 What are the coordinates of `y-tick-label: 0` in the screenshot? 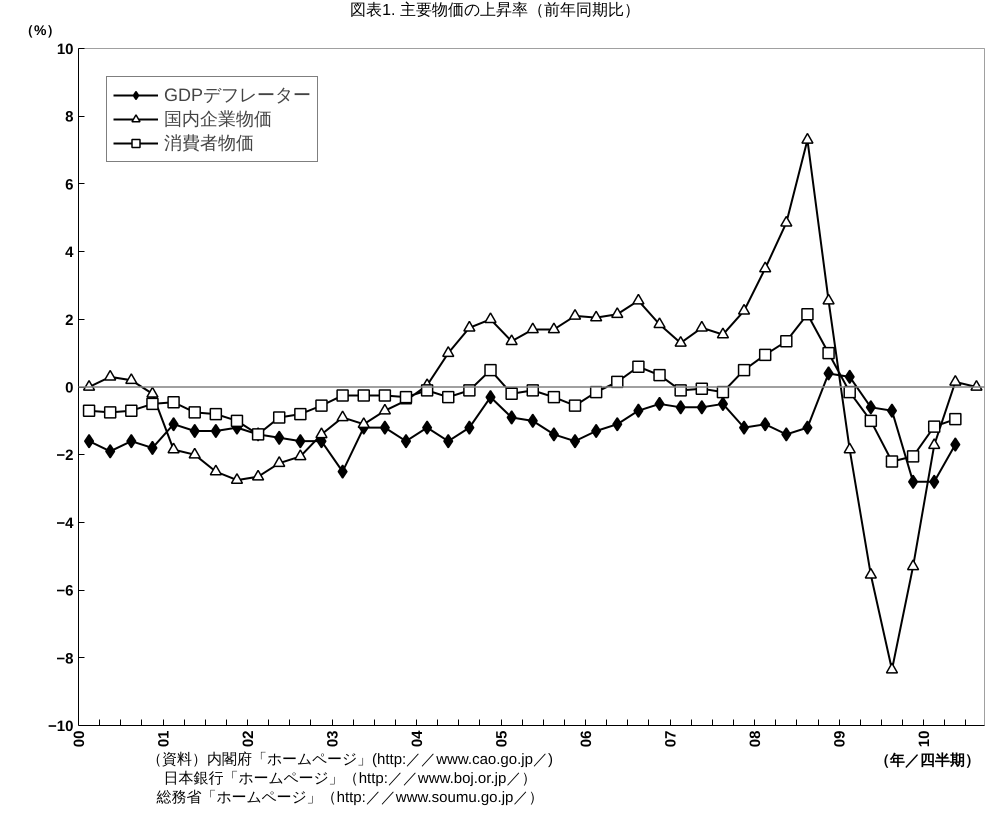 It's located at (69, 388).